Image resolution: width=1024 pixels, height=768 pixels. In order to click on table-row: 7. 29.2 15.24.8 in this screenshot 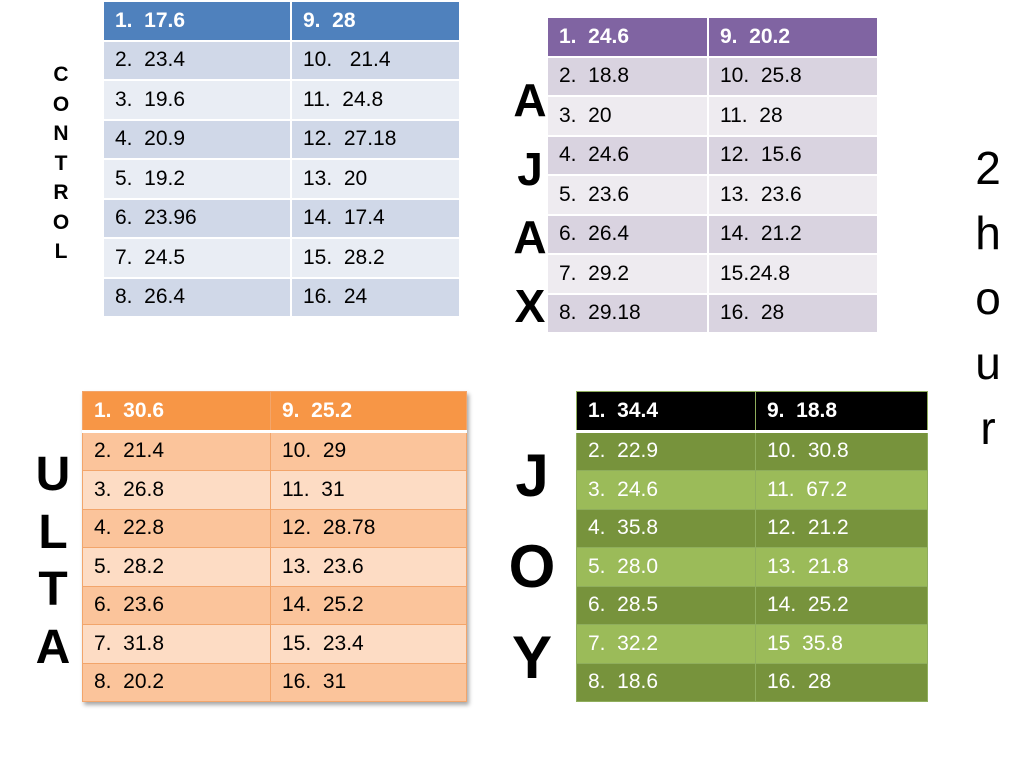, I will do `click(712, 274)`.